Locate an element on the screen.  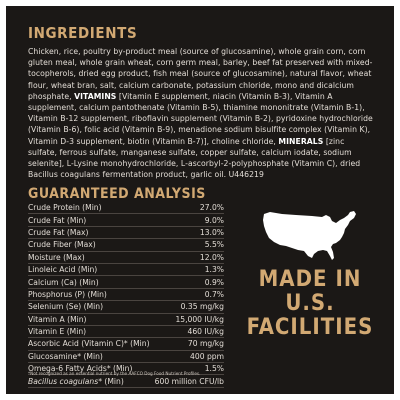
made-in-usa-badge: MADE IN U.S. FACILITIES is located at coordinates (310, 304).